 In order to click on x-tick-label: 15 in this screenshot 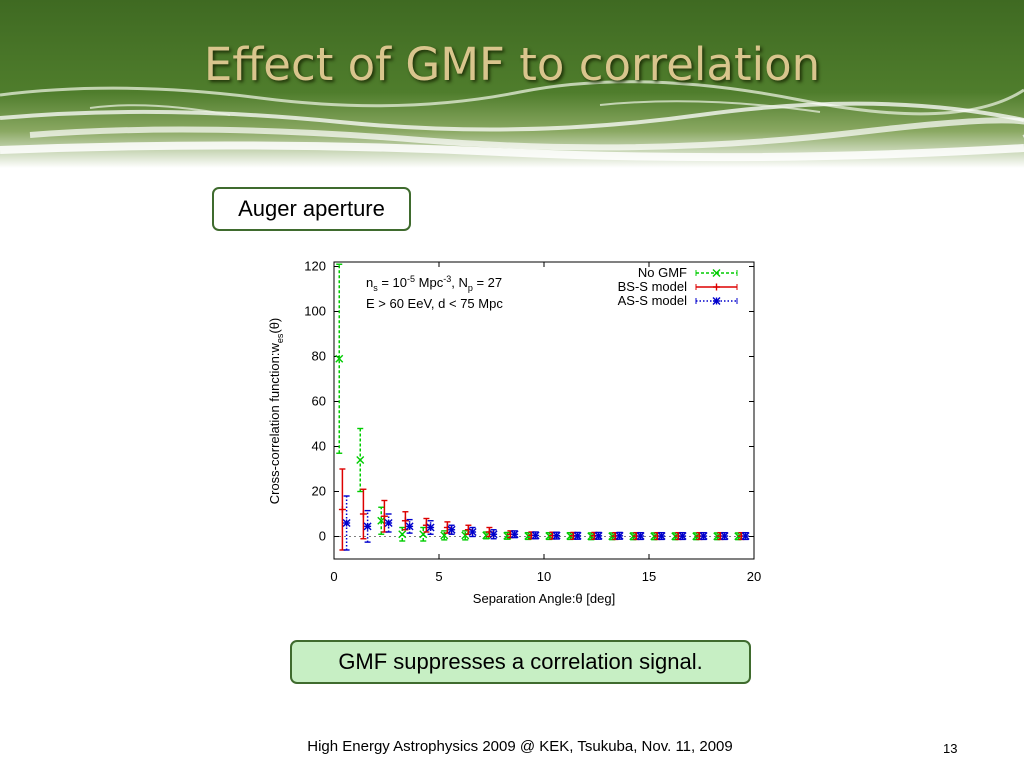, I will do `click(649, 576)`.